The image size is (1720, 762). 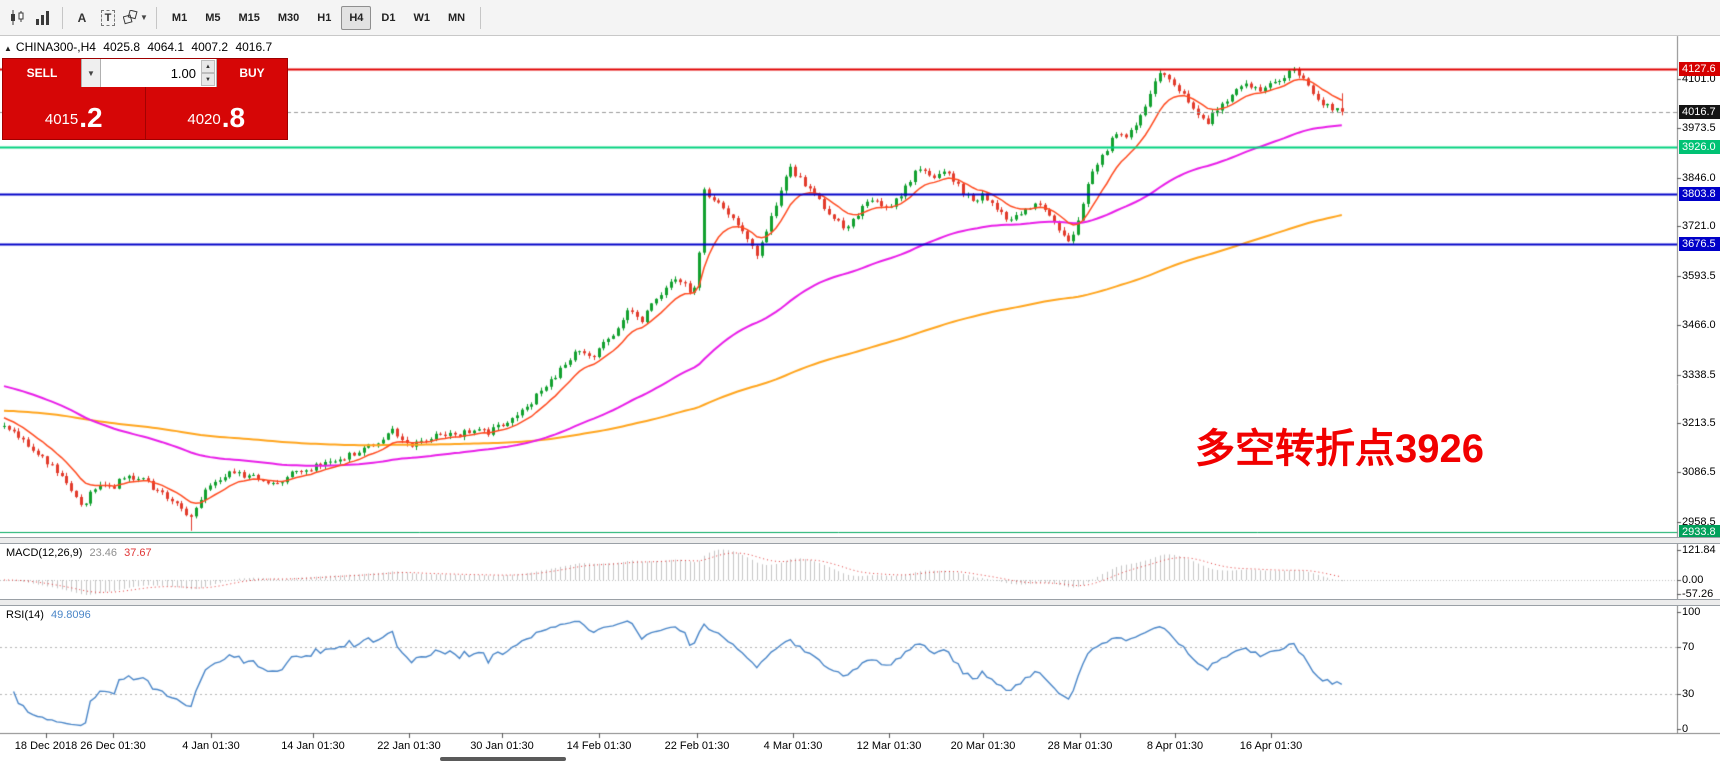 I want to click on objects-icon, so click(x=130, y=17).